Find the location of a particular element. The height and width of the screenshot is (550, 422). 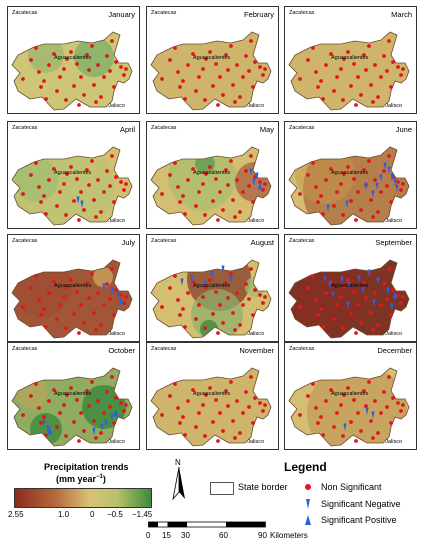

map-panel: July Zacatecas Aguascalientes Jalisco is located at coordinates (73, 288).